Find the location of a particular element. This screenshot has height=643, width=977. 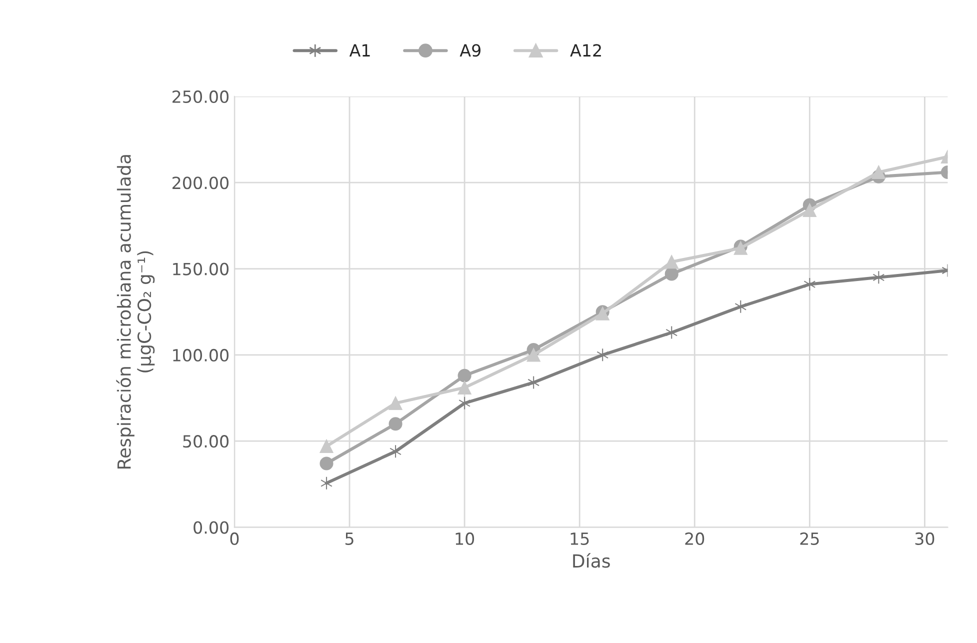

y-tick-label: 50.00 is located at coordinates (206, 441).